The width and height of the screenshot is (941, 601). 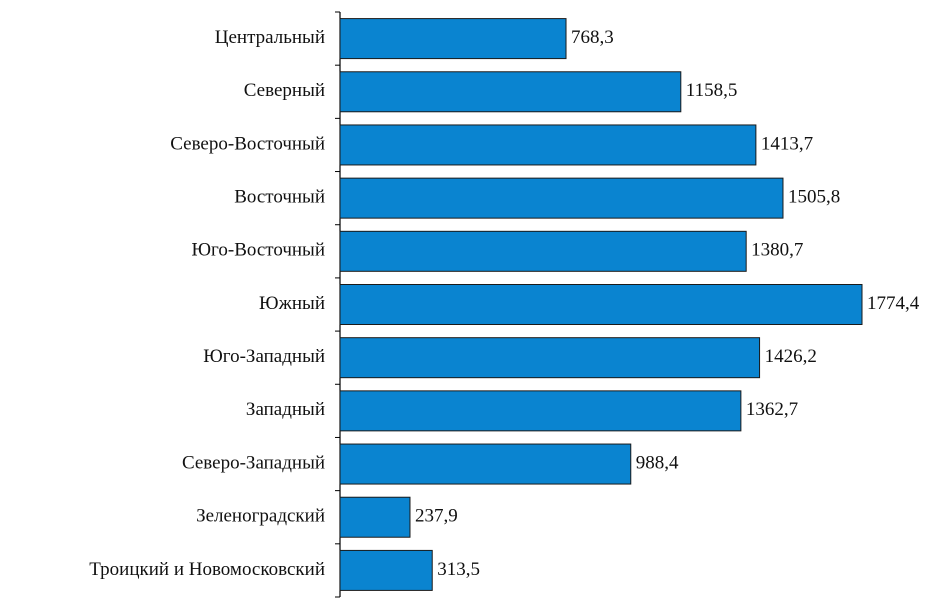 I want to click on y-tick-label: Центральный, so click(x=270, y=37).